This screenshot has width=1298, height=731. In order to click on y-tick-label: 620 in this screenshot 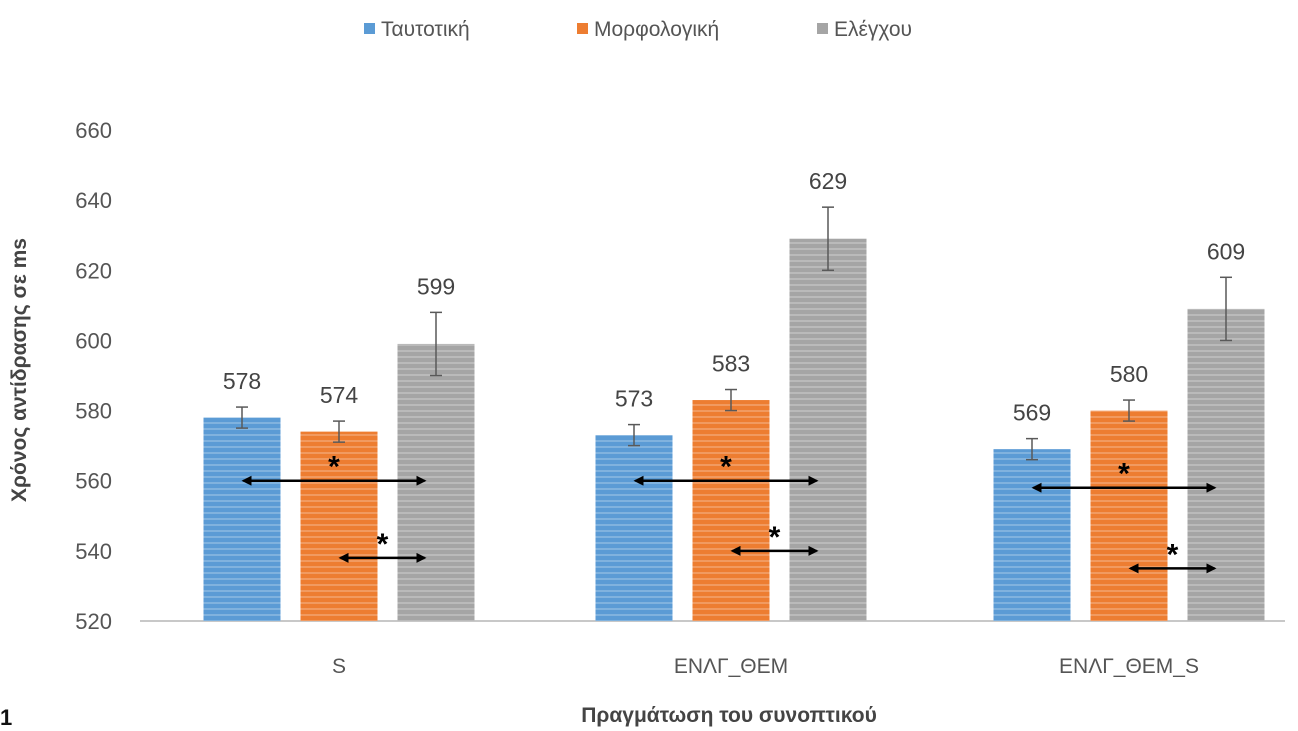, I will do `click(93, 270)`.